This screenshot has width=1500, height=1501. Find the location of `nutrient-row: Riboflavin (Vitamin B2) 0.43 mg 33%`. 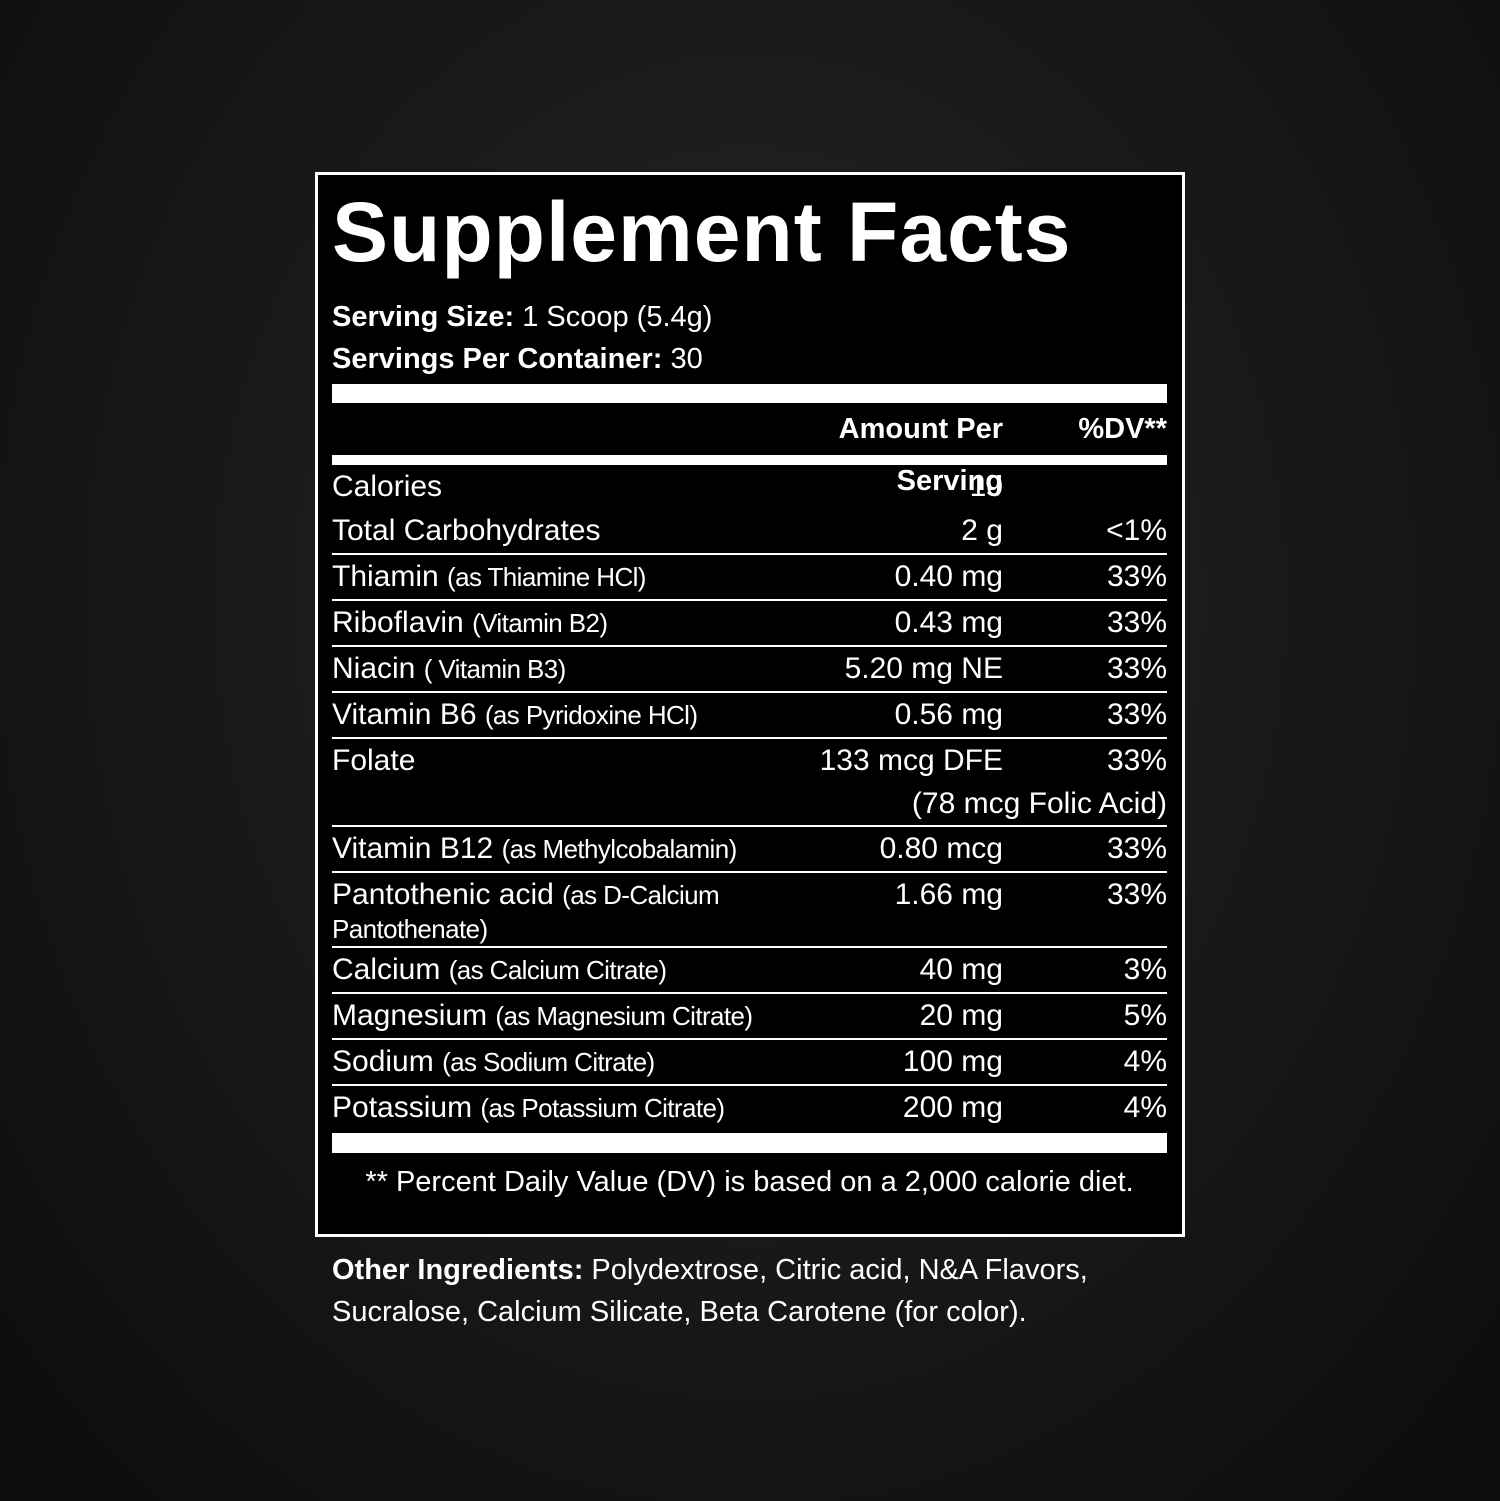

nutrient-row: Riboflavin (Vitamin B2) 0.43 mg 33% is located at coordinates (749, 624).